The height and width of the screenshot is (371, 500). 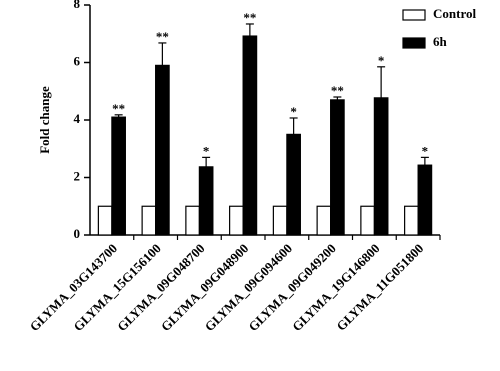 I want to click on y-tick-label: 6, so click(x=77, y=60).